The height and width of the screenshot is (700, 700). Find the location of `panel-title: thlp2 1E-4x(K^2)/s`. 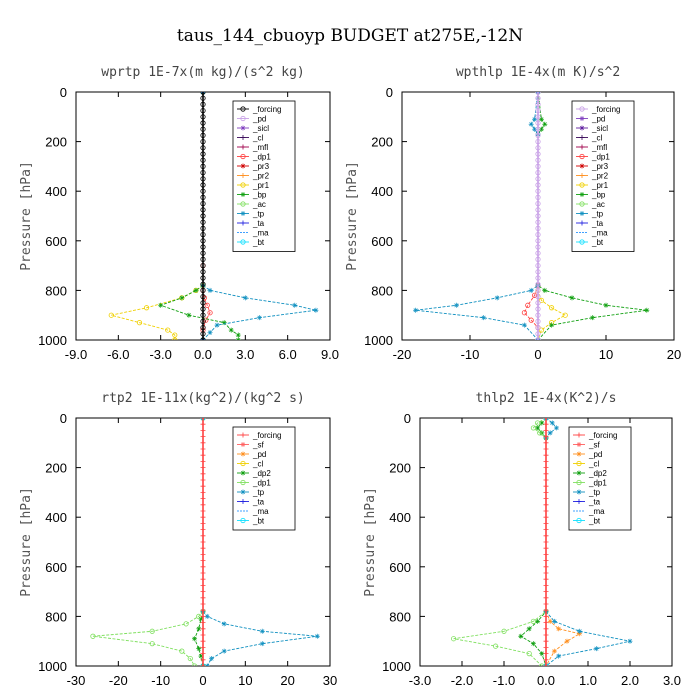

panel-title: thlp2 1E-4x(K^2)/s is located at coordinates (546, 398).